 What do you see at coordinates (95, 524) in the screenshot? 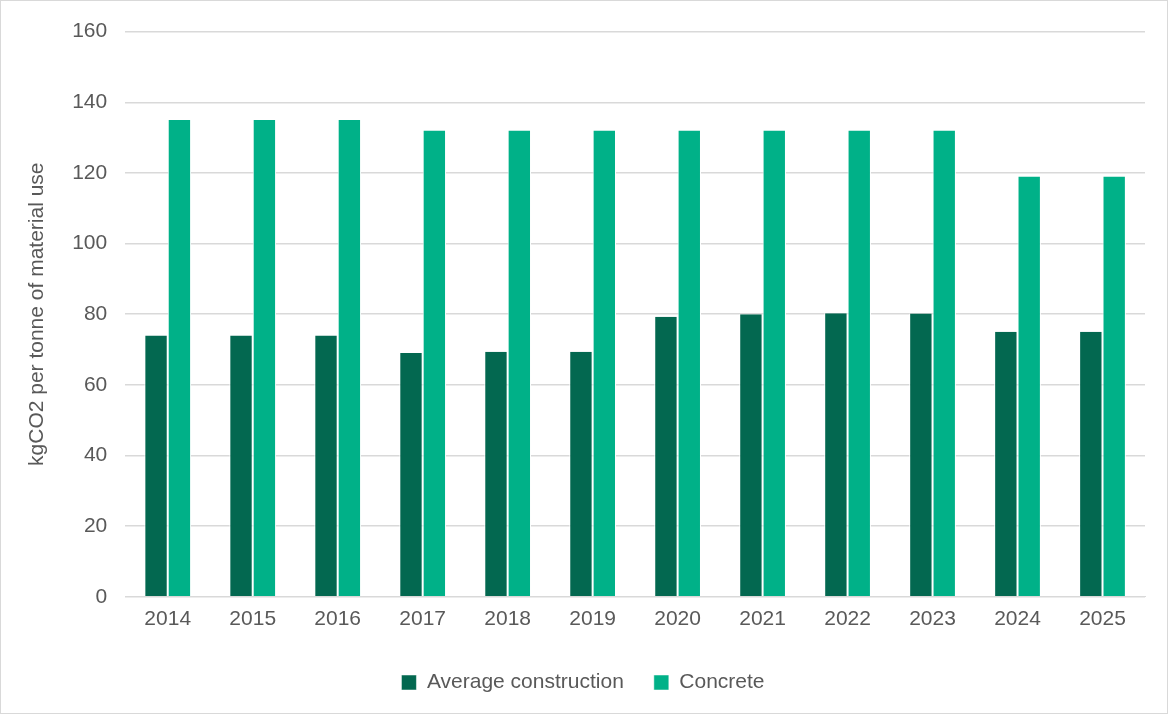
I see `y-tick-label: 20` at bounding box center [95, 524].